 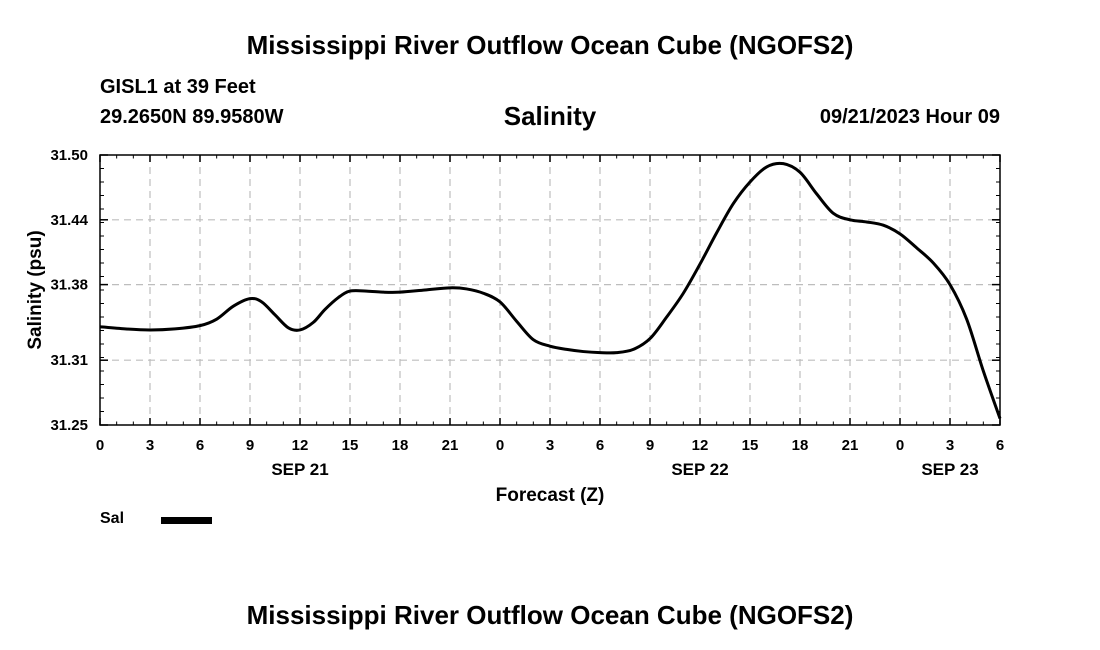 I want to click on chart-subtitle: Salinity, so click(x=550, y=116).